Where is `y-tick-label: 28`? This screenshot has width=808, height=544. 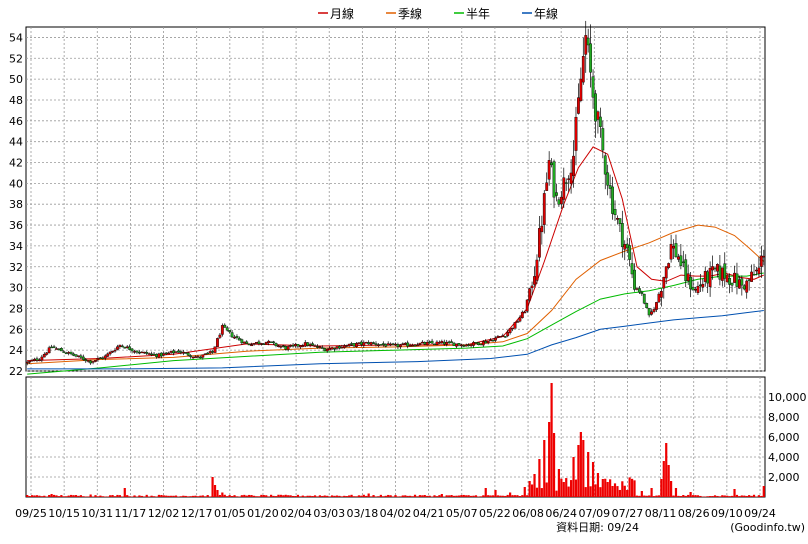
y-tick-label: 28 is located at coordinates (16, 308).